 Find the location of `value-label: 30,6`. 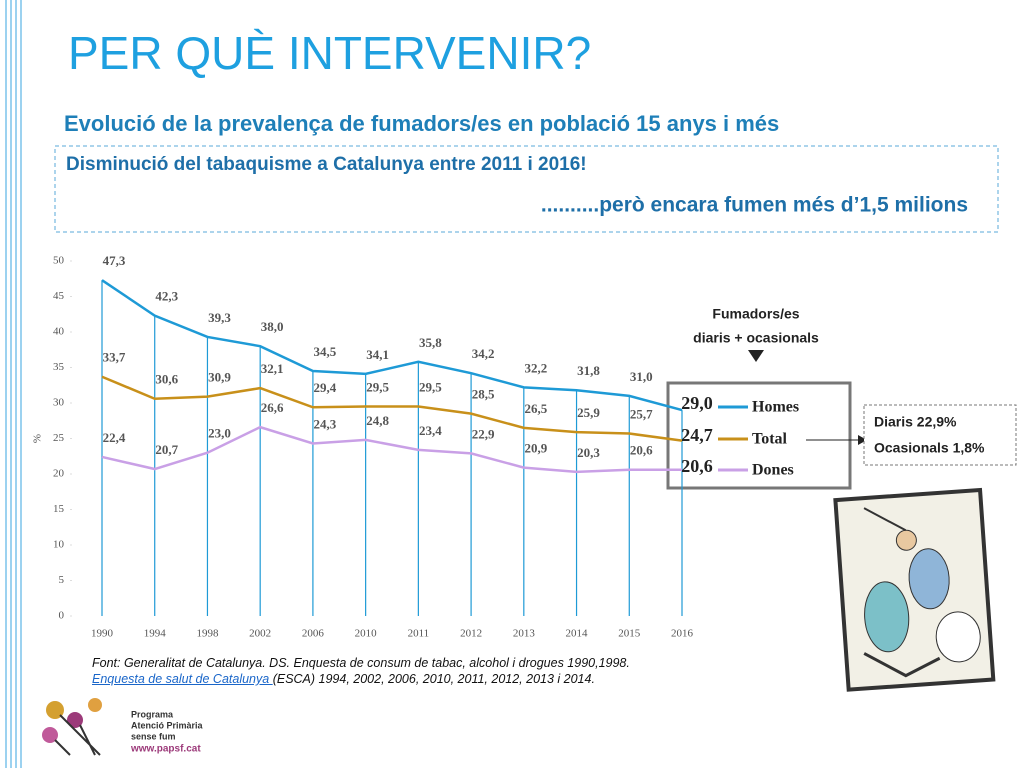

value-label: 30,6 is located at coordinates (166, 379).